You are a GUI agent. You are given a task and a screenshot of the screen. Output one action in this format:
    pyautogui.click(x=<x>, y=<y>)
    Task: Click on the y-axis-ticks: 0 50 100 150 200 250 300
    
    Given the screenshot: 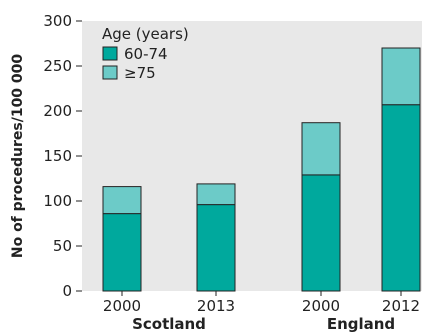 What is the action you would take?
    pyautogui.click(x=62, y=156)
    